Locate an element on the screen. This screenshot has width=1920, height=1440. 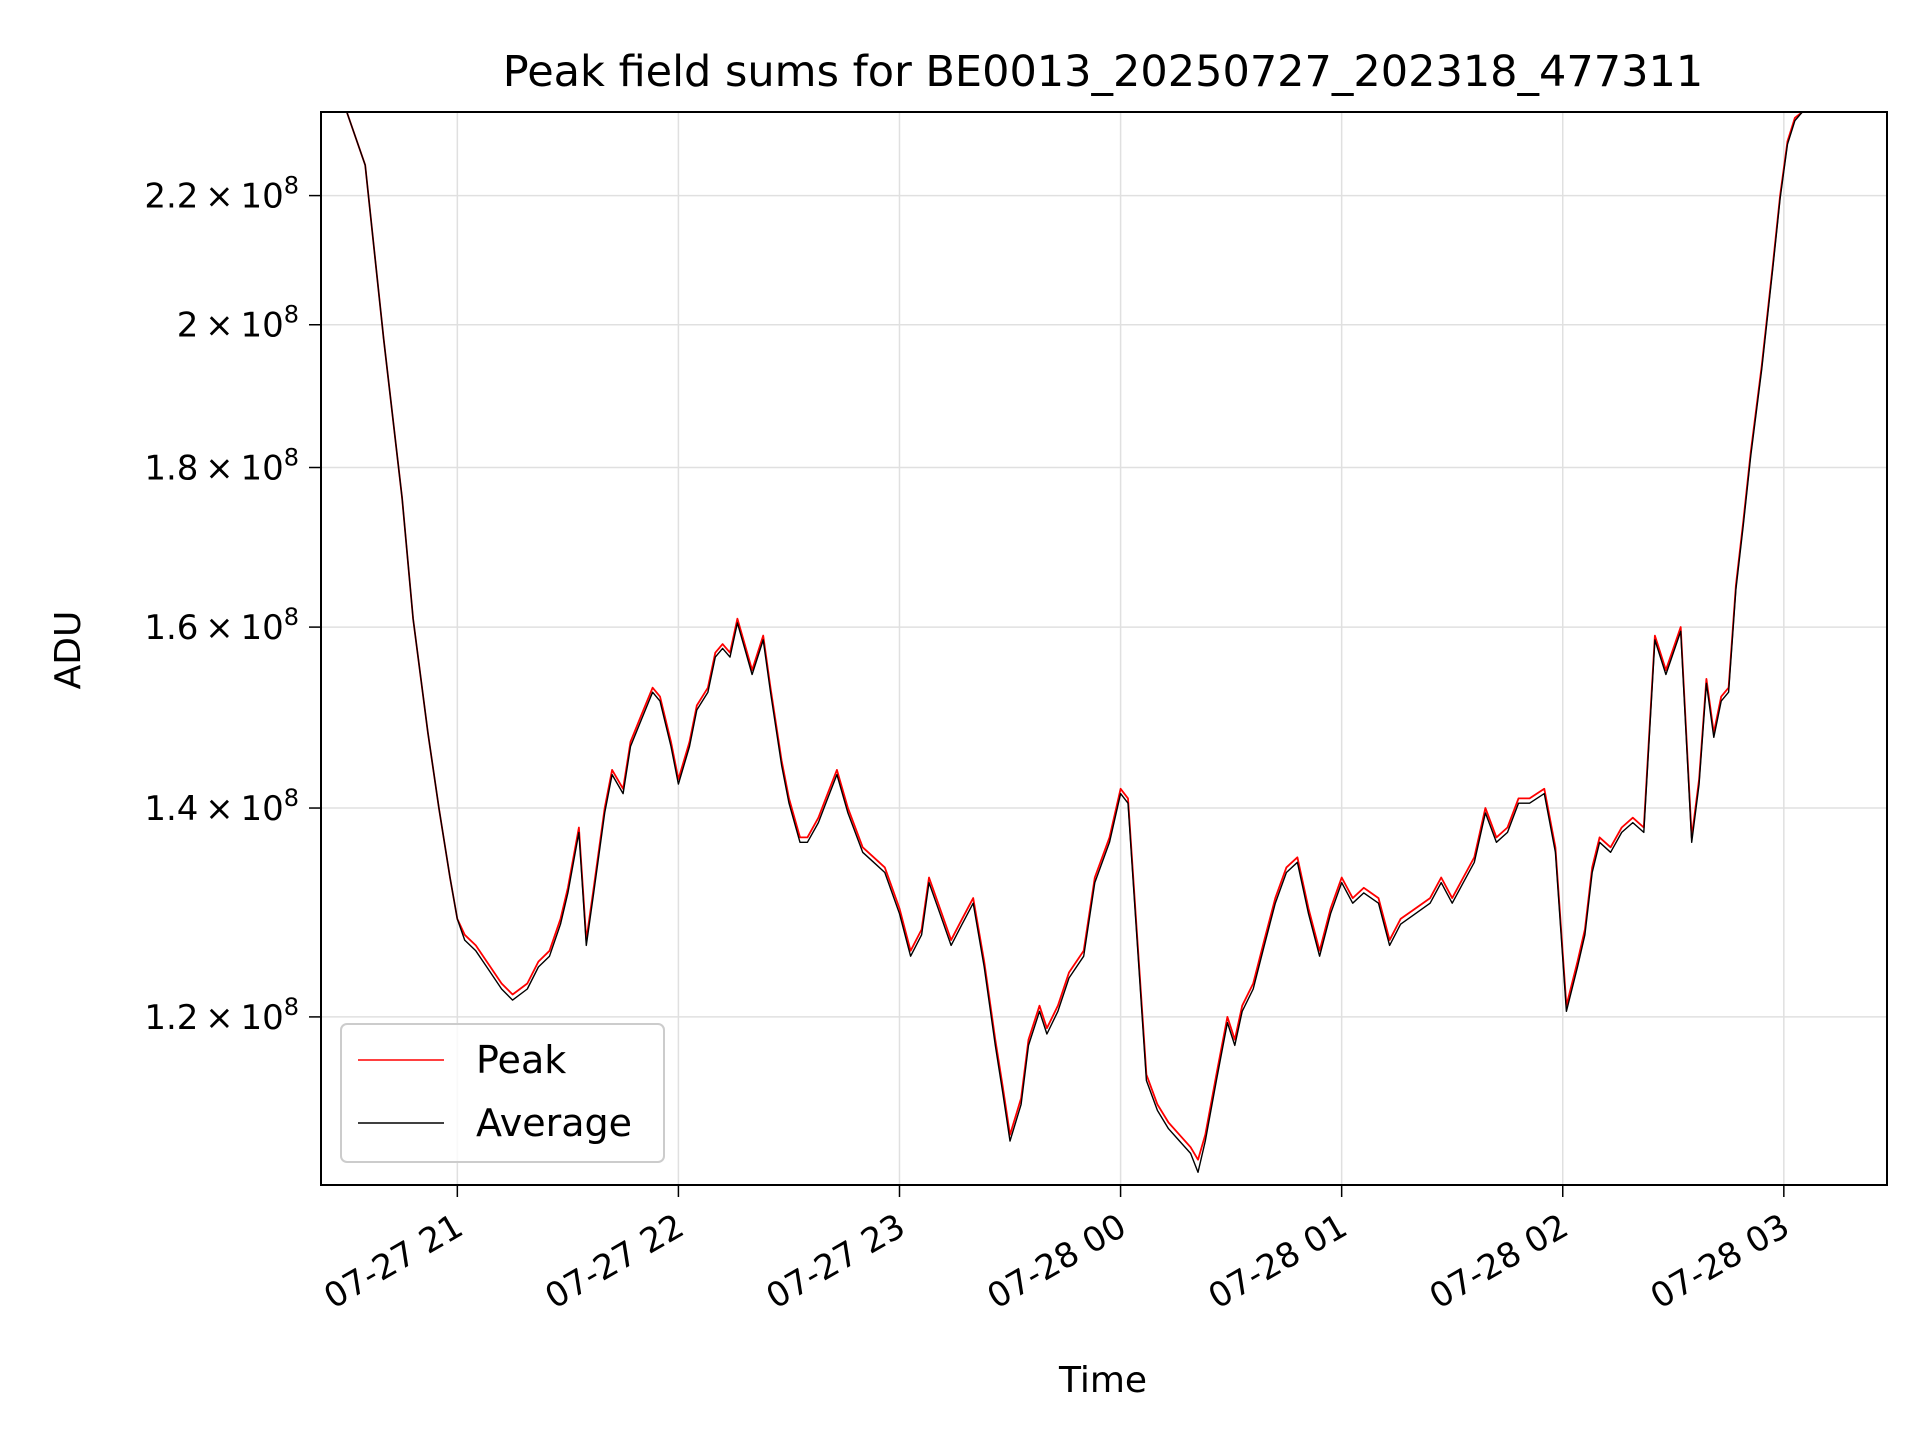
y-axis-label: ADU is located at coordinates (68, 650).